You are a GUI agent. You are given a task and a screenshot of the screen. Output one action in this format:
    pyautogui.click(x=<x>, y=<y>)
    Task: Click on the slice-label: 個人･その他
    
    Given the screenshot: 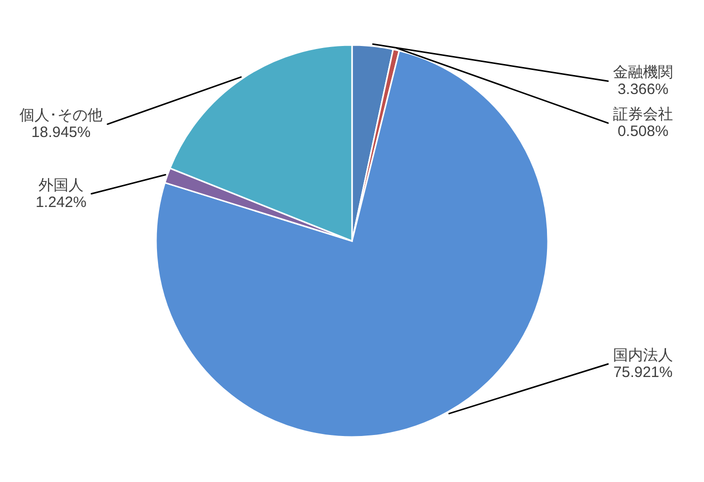 What is the action you would take?
    pyautogui.click(x=61, y=115)
    